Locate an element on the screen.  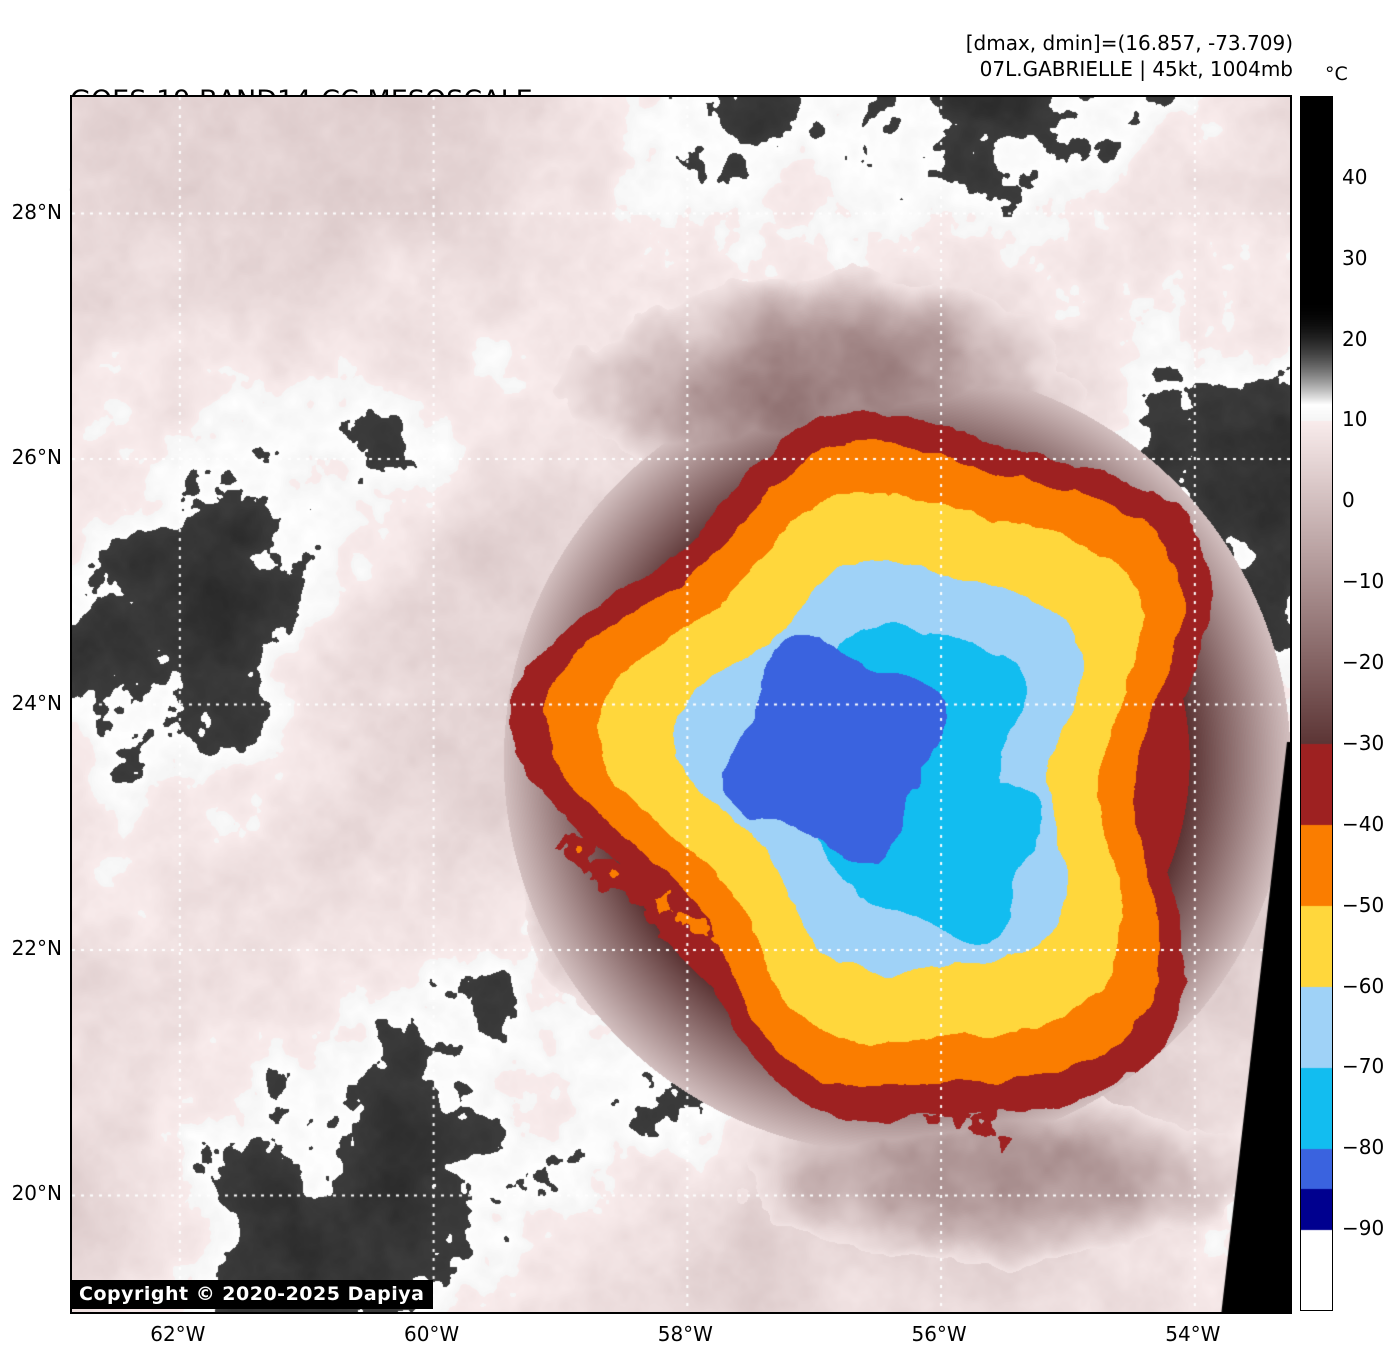
x-axis-tick-label: 62°W is located at coordinates (178, 1334).